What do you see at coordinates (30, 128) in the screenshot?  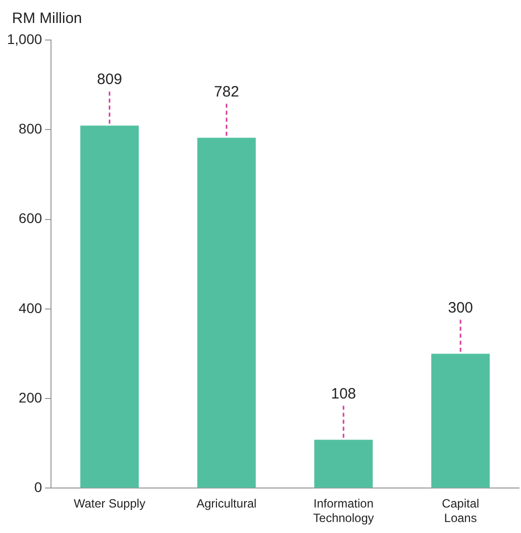 I see `y-tick-label: 800` at bounding box center [30, 128].